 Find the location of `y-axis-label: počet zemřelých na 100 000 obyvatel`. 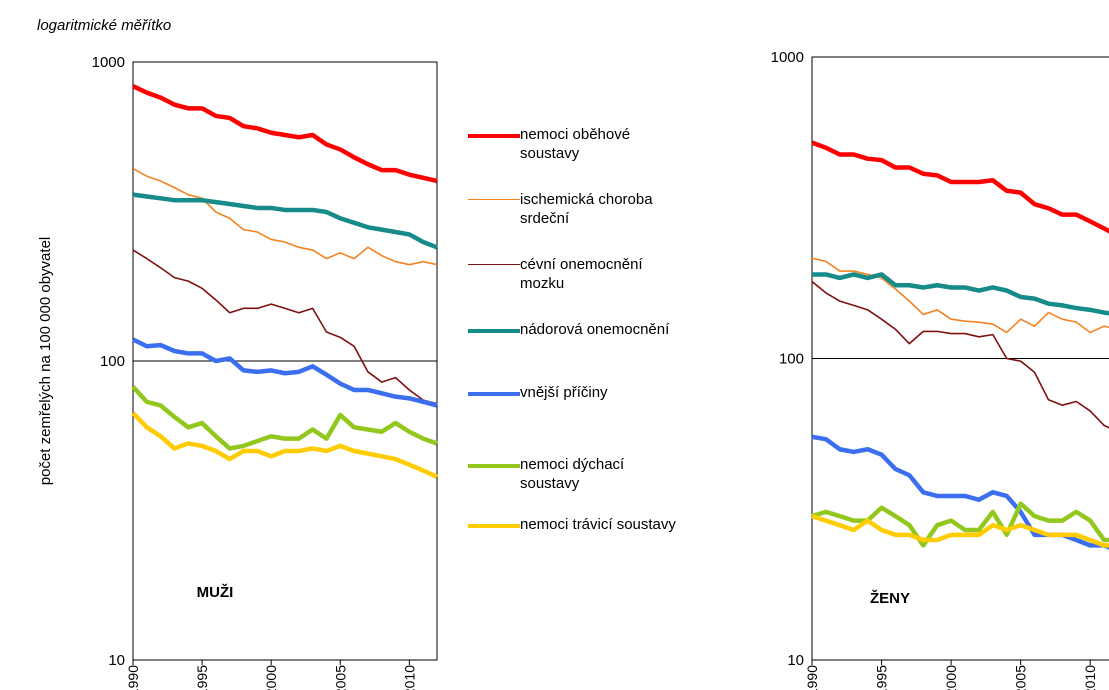

y-axis-label: počet zemřelých na 100 000 obyvatel is located at coordinates (45, 361).